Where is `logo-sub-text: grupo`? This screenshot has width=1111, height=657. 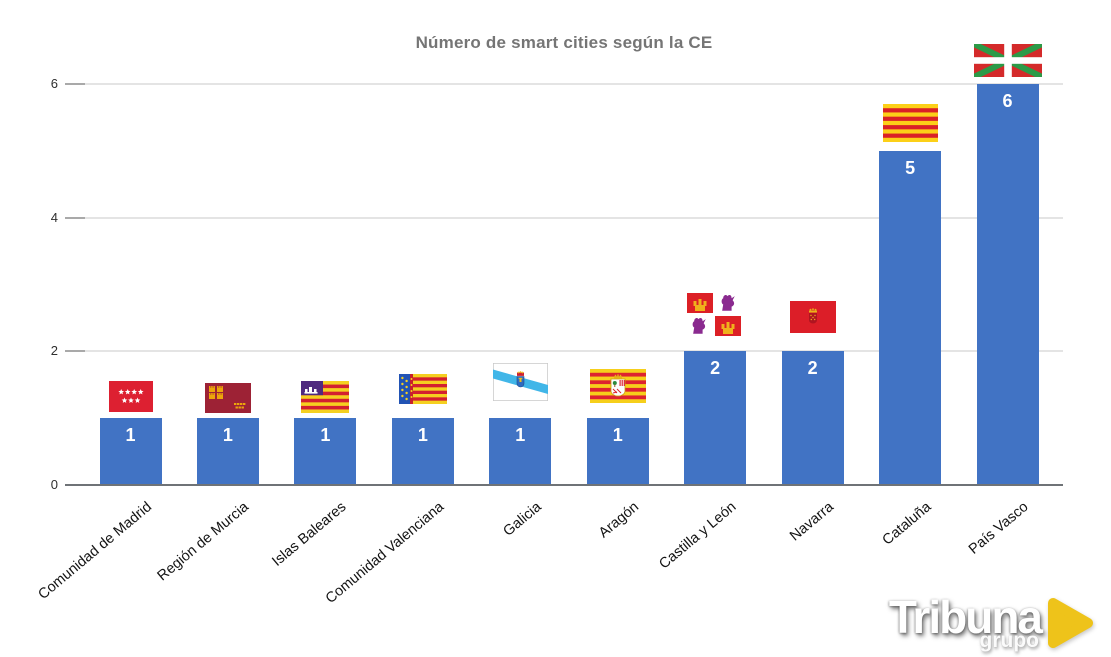 logo-sub-text: grupo is located at coordinates (1009, 640).